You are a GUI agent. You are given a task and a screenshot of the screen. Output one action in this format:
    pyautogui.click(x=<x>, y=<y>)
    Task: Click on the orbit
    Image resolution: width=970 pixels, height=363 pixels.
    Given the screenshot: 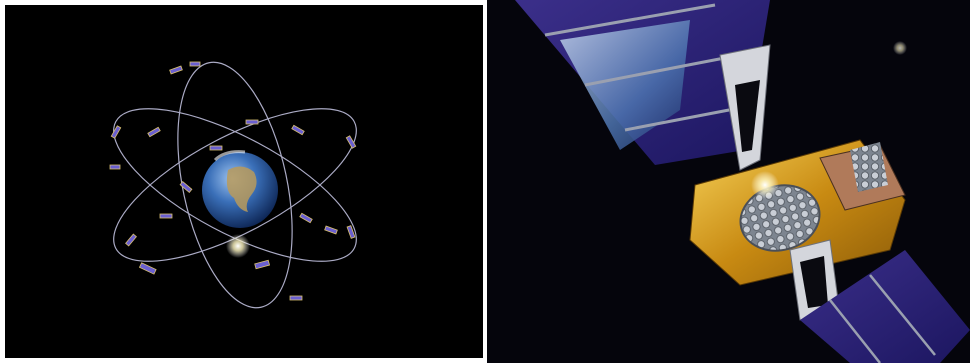 What is the action you would take?
    pyautogui.click(x=235, y=185)
    